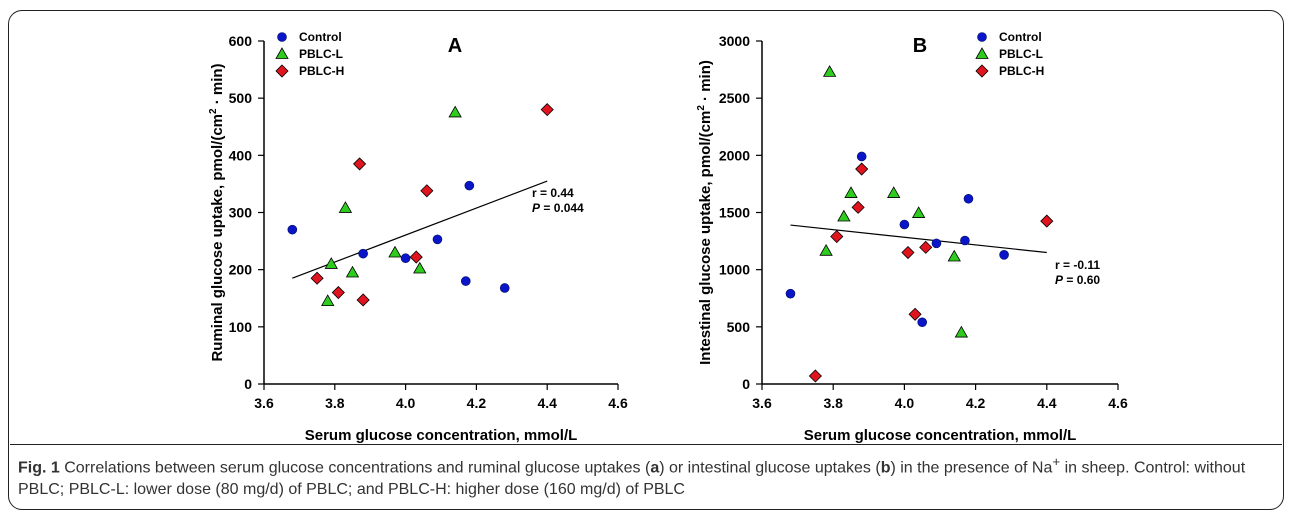 Image resolution: width=1292 pixels, height=516 pixels. Describe the element at coordinates (420, 229) in the screenshot. I see `panel-a-regression-line` at that location.